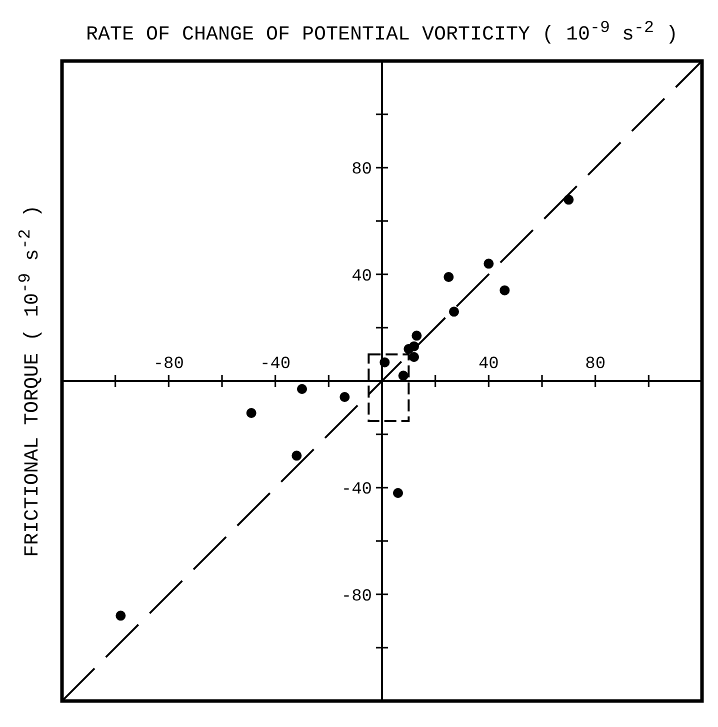  I want to click on y-tick-label: -80, so click(356, 596).